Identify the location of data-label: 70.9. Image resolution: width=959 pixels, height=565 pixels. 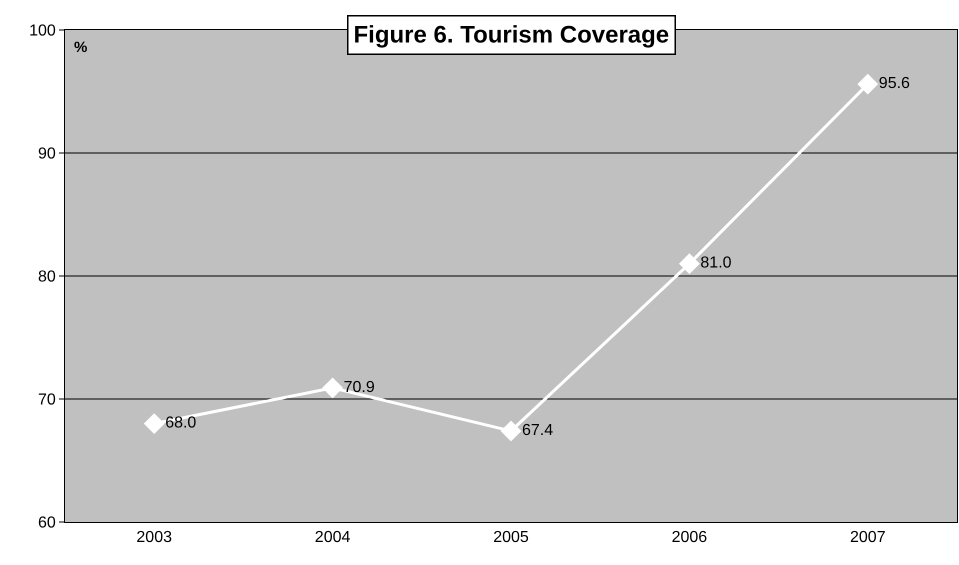
(359, 387).